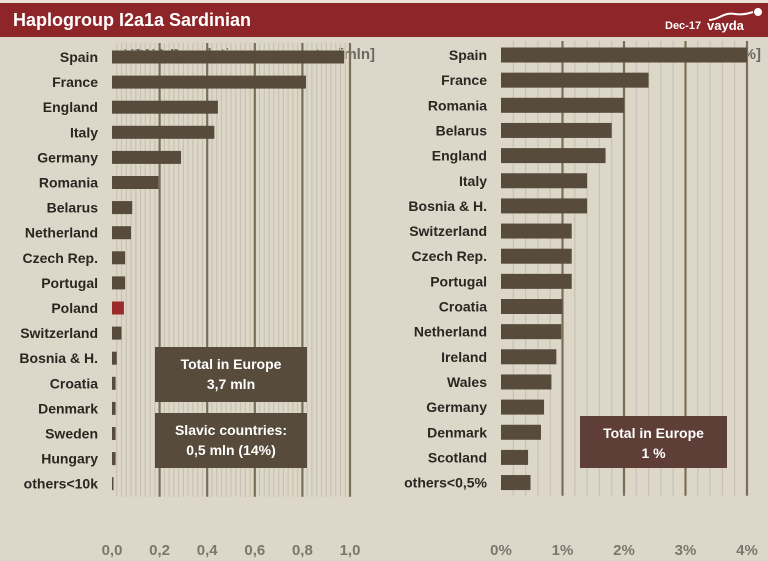 The width and height of the screenshot is (768, 561). Describe the element at coordinates (624, 550) in the screenshot. I see `x-tick-label: 2%` at that location.